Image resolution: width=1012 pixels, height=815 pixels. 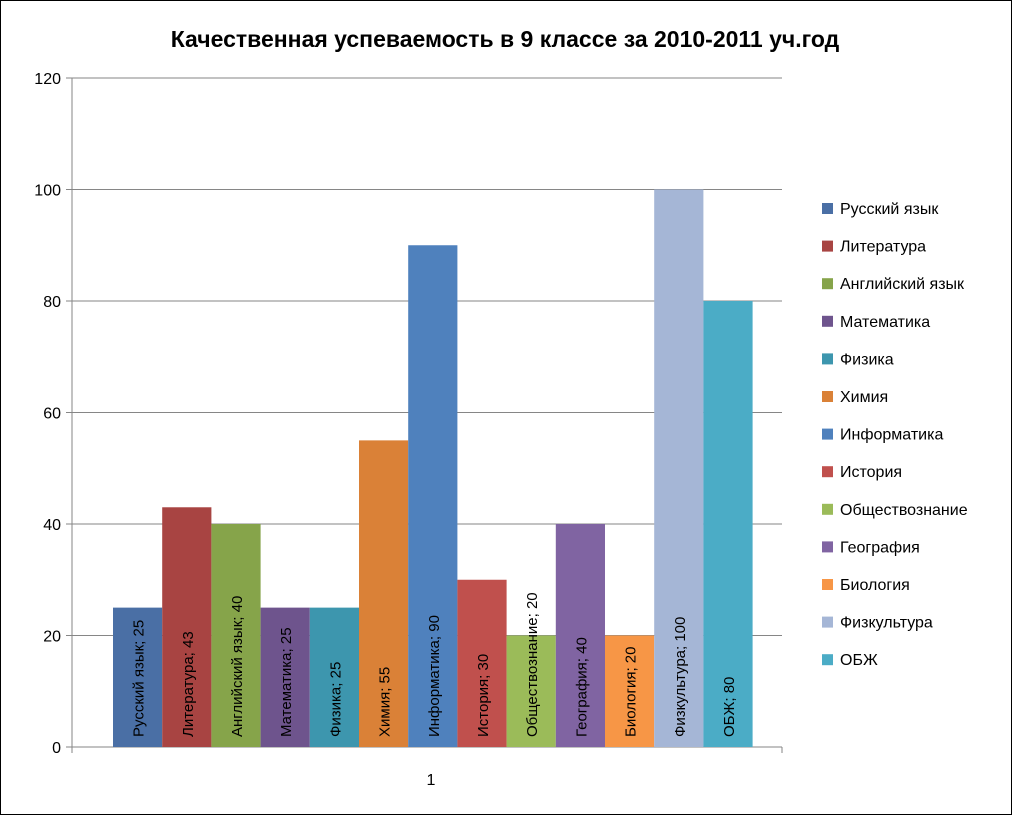 What do you see at coordinates (883, 247) in the screenshot?
I see `legend-label: Литература` at bounding box center [883, 247].